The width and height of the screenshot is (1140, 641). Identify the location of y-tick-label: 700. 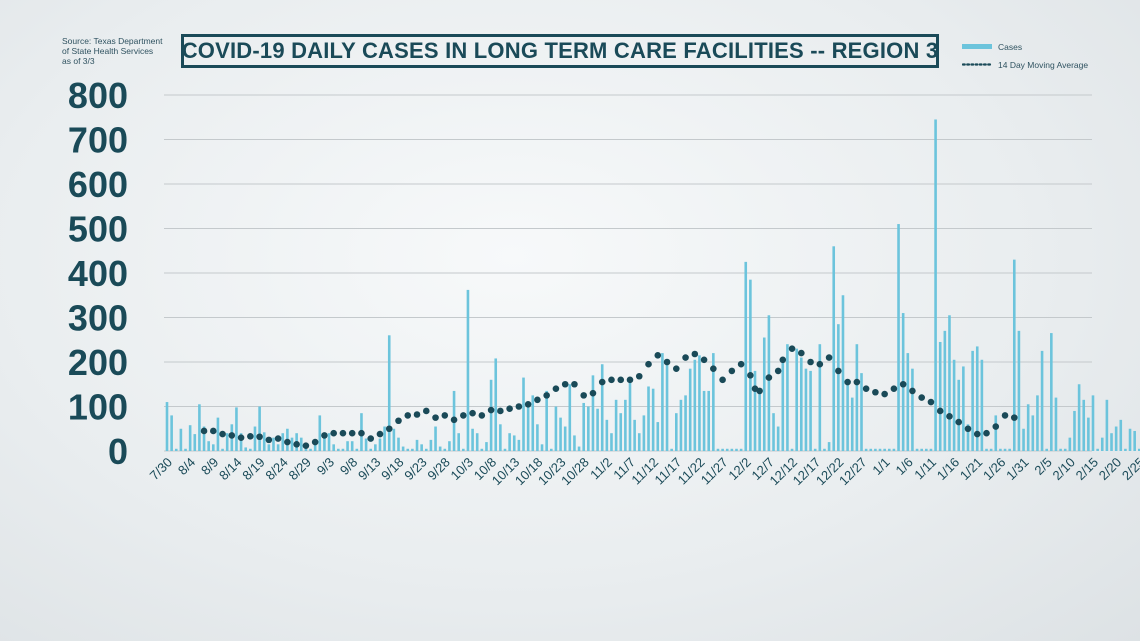
(98, 140).